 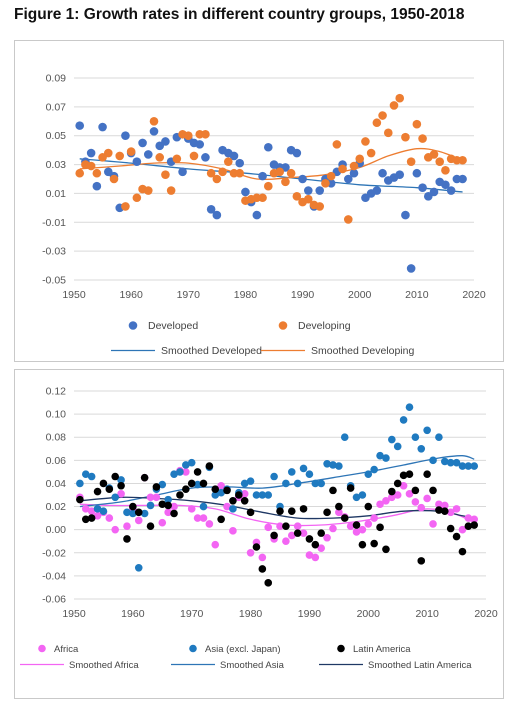 What do you see at coordinates (54, 600) in the screenshot?
I see `y-tick-label: -0.06` at bounding box center [54, 600].